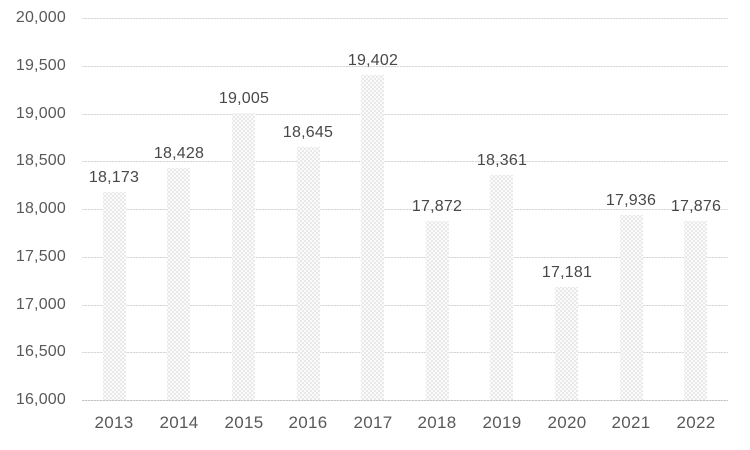 Image resolution: width=750 pixels, height=450 pixels. I want to click on y-axis-tick-label: 18,500, so click(40, 160).